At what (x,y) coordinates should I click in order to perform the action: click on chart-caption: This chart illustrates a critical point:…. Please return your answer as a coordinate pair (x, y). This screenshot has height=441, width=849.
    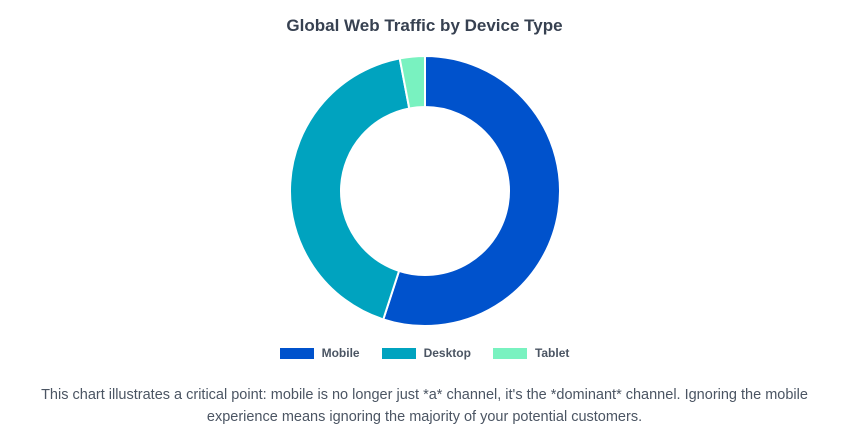
    Looking at the image, I should click on (424, 406).